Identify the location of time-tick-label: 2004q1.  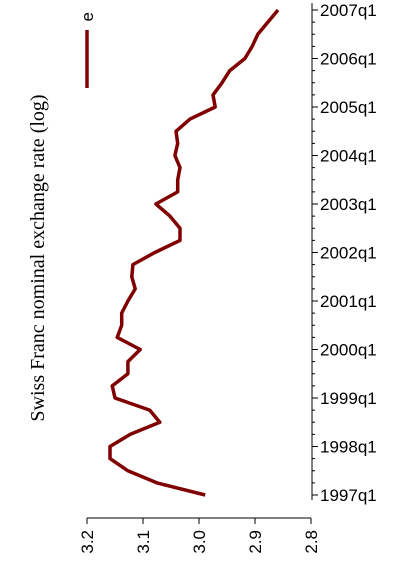
(348, 156).